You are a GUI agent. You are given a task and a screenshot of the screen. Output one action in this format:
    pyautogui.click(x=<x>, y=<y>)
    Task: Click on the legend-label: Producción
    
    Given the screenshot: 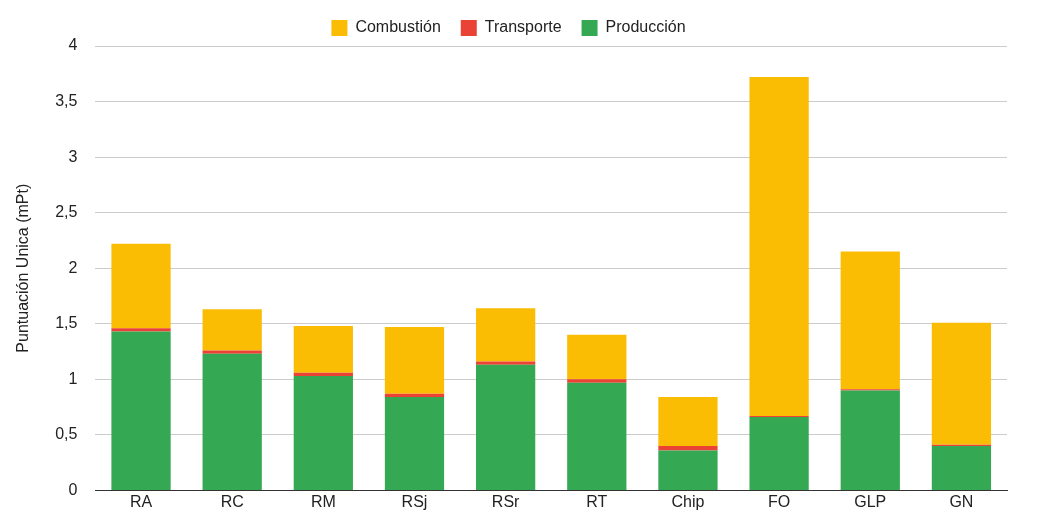 What is the action you would take?
    pyautogui.click(x=645, y=27)
    